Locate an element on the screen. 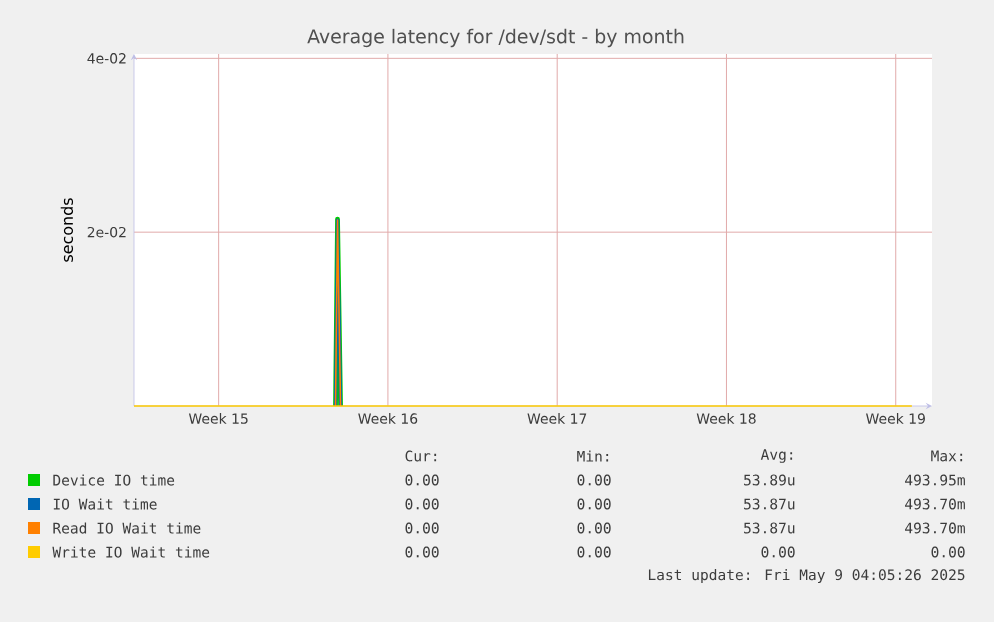 This screenshot has width=994, height=622. chart-title: Average latency for /dev/sdt - by month is located at coordinates (495, 38).